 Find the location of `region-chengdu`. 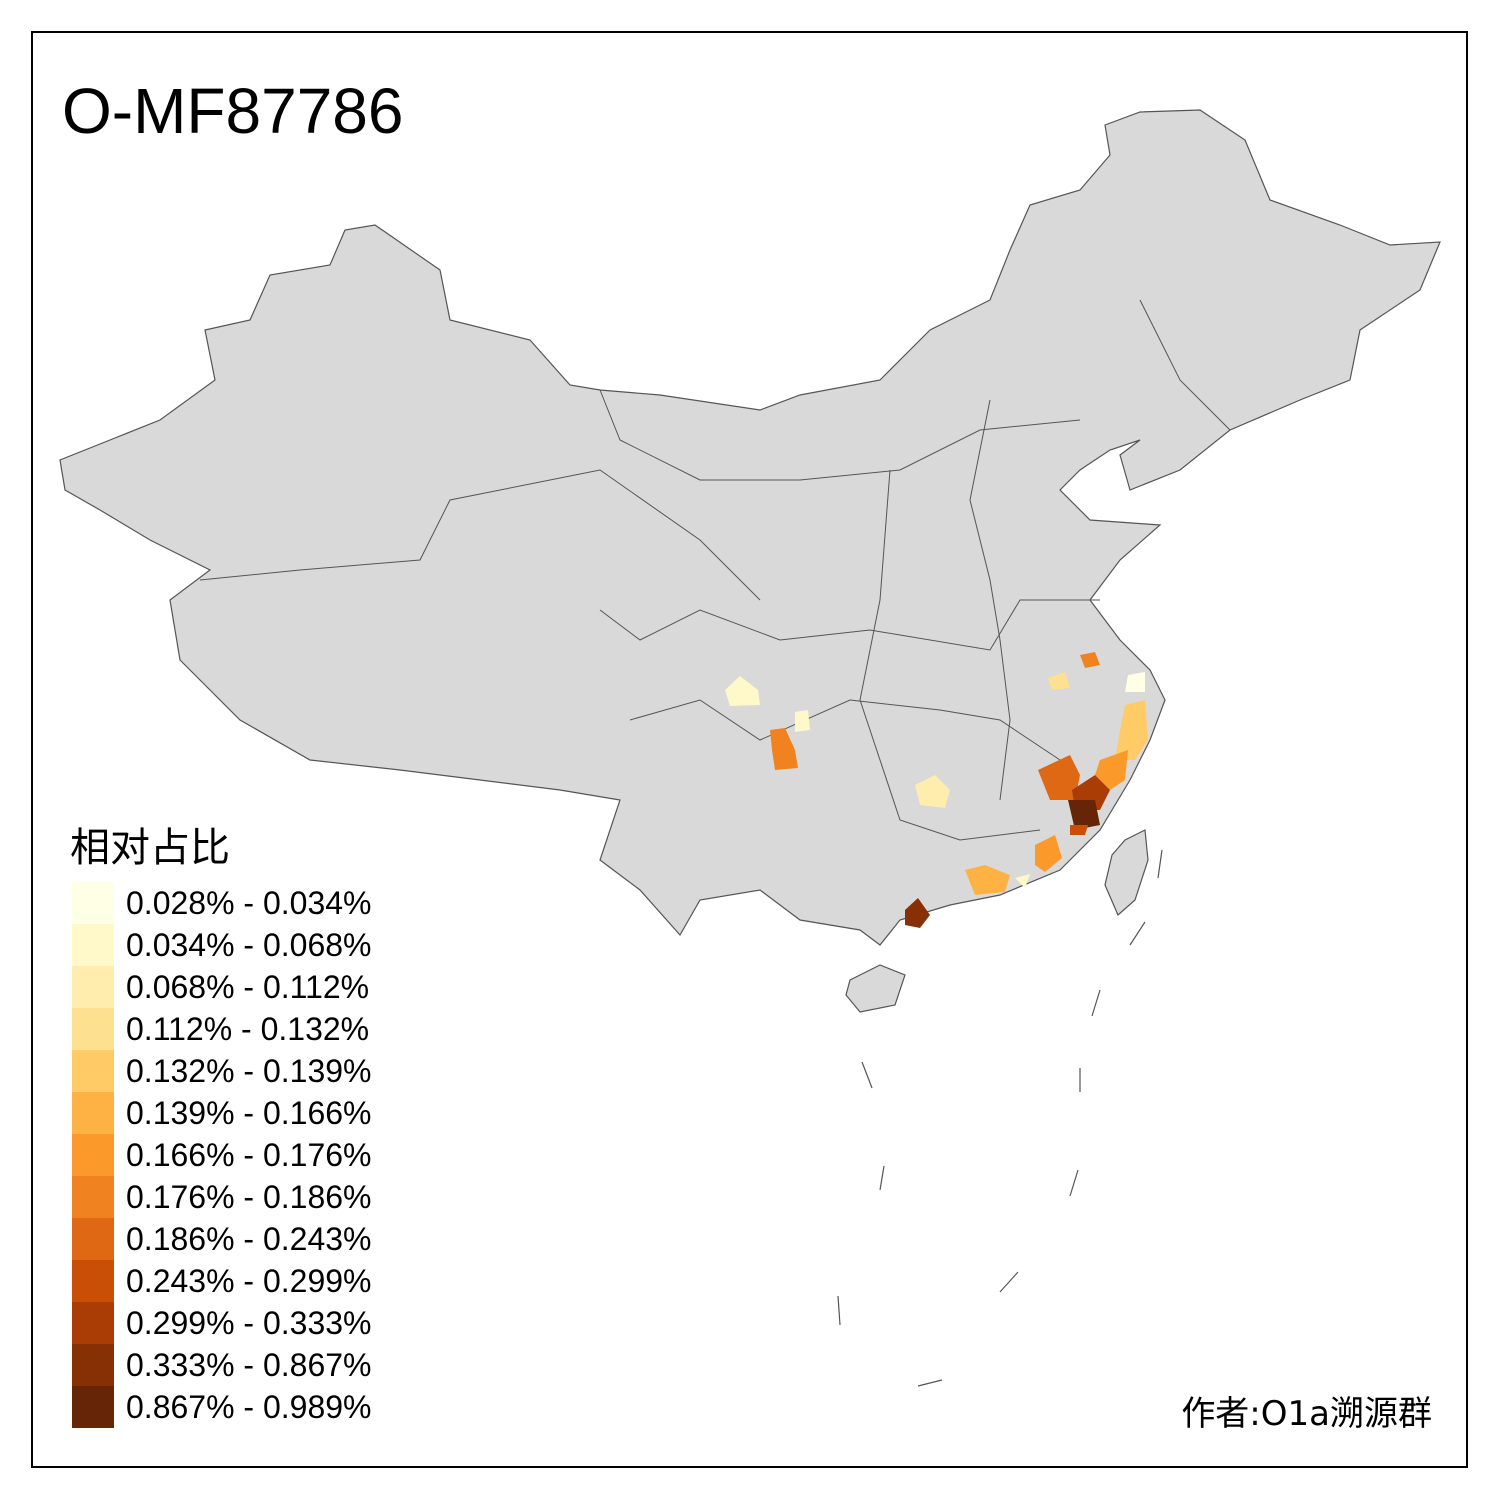

region-chengdu is located at coordinates (742, 691).